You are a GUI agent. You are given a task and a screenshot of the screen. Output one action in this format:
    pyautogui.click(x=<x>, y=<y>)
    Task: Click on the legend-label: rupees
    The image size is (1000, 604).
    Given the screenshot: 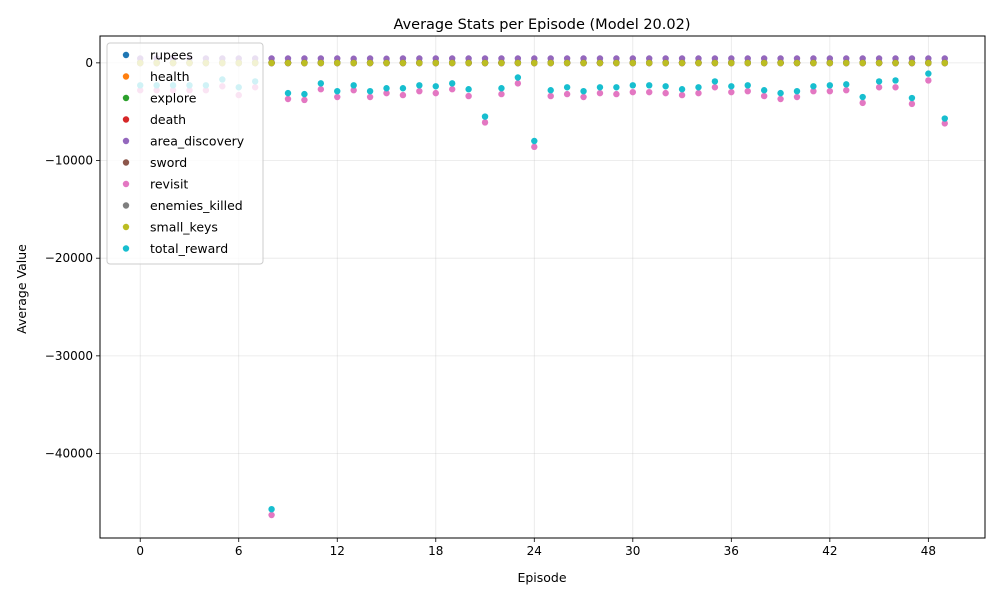 What is the action you would take?
    pyautogui.click(x=171, y=55)
    